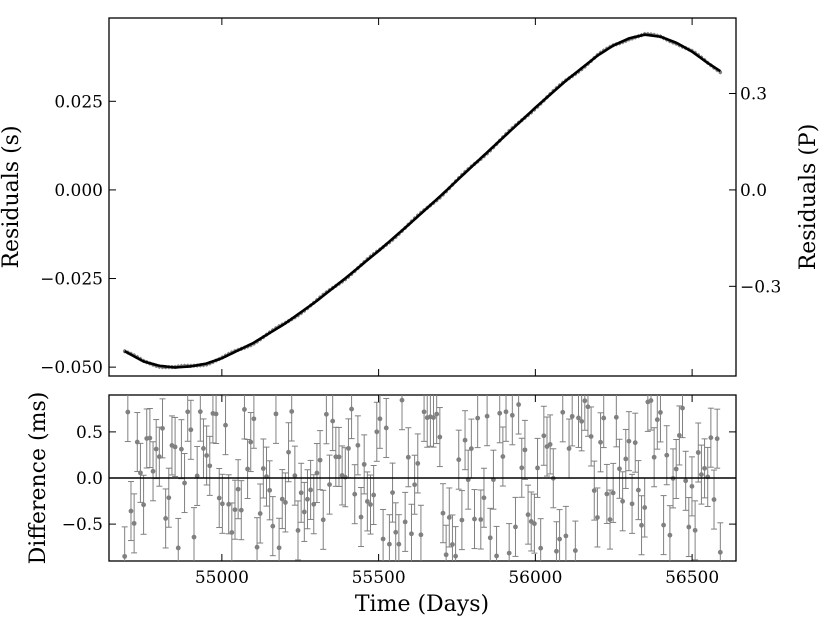 Image resolution: width=830 pixels, height=623 pixels. I want to click on top-y-tick-label: −0.025, so click(71, 280).